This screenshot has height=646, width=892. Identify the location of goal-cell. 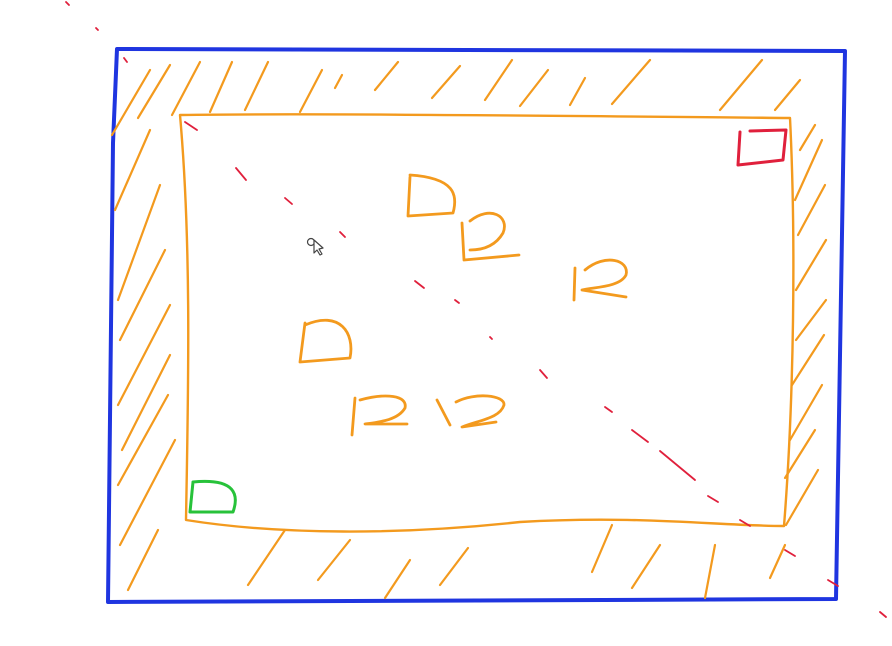
(762, 147).